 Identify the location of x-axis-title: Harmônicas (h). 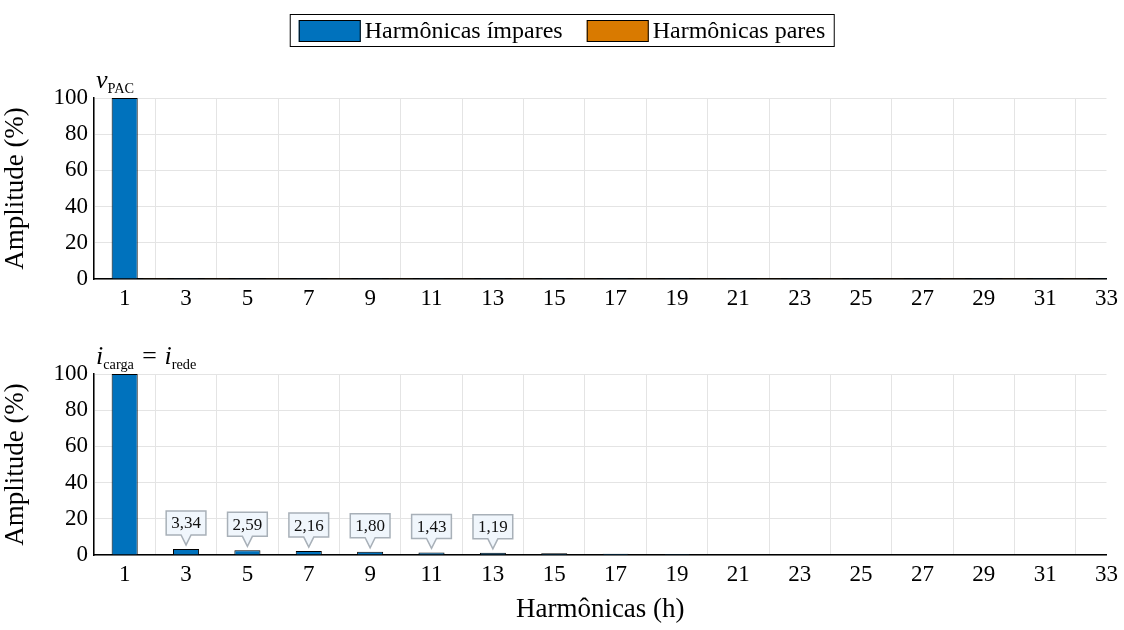
(600, 607).